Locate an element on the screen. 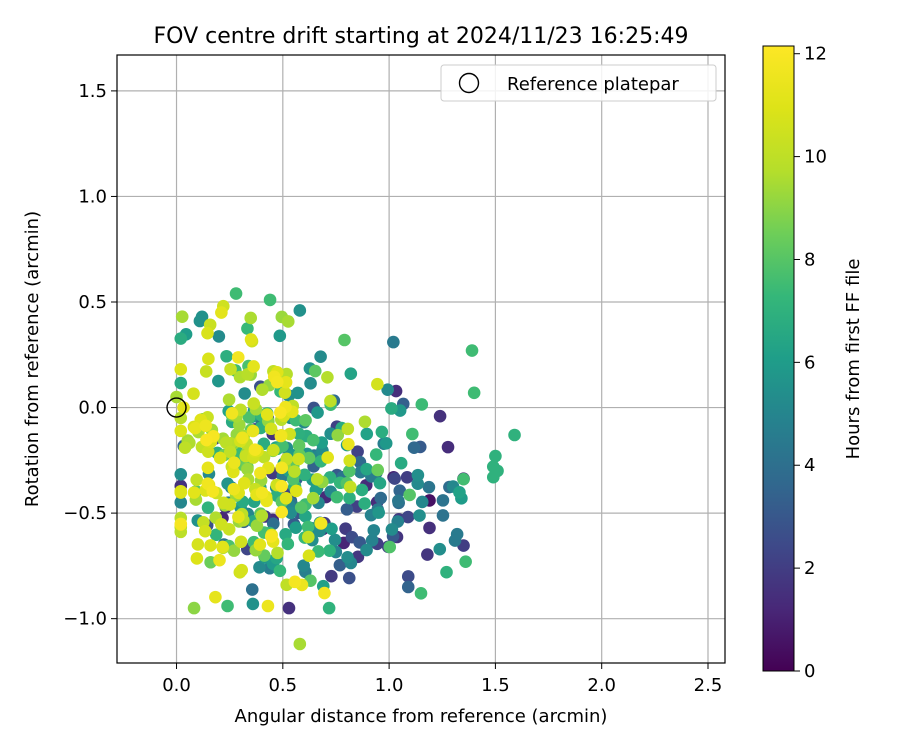 This screenshot has width=900, height=750. colorbar-gradient is located at coordinates (778, 358).